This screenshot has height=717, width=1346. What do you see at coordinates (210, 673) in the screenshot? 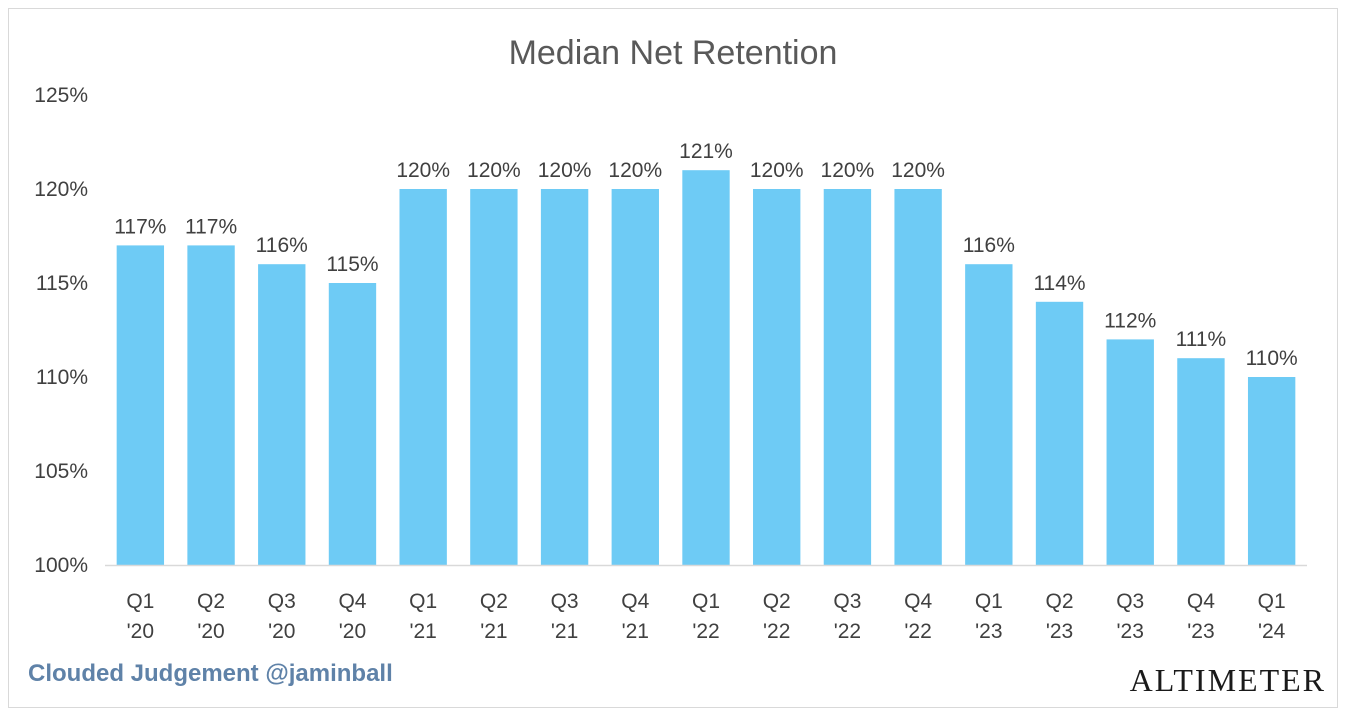
I see `footer-attribution: Clouded Judgement @jaminball` at bounding box center [210, 673].